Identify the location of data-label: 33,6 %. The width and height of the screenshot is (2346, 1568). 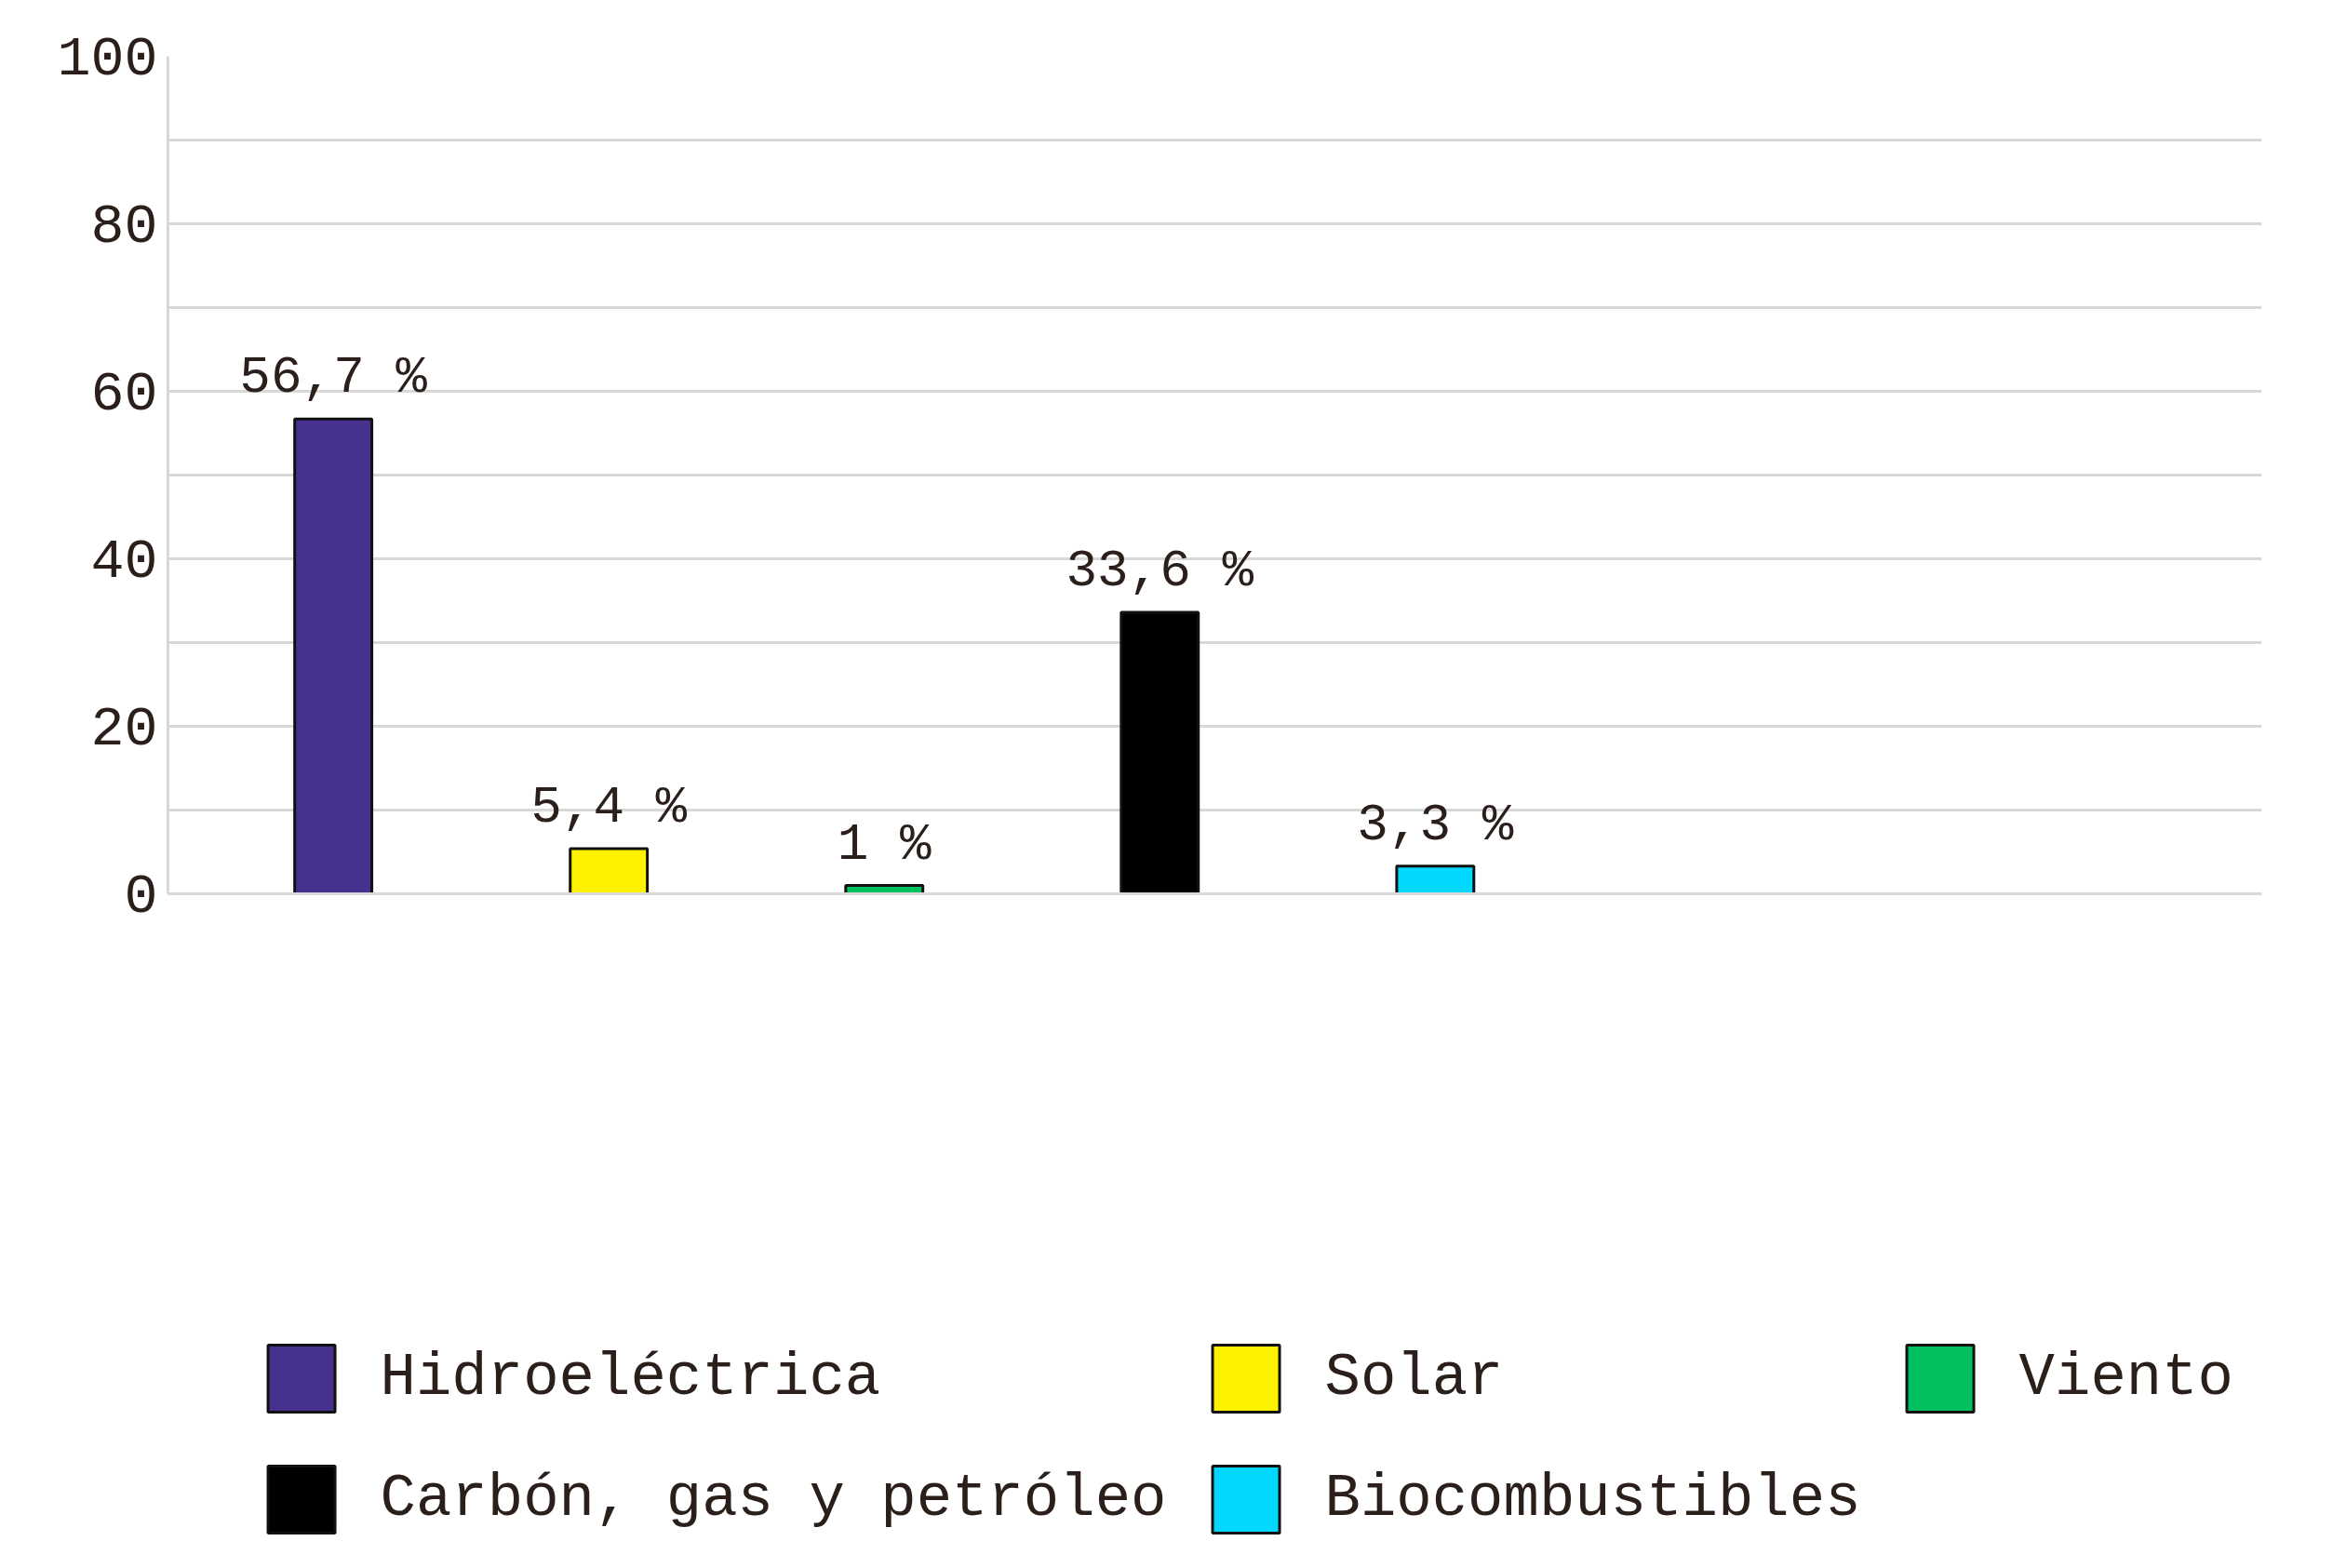
(1160, 572).